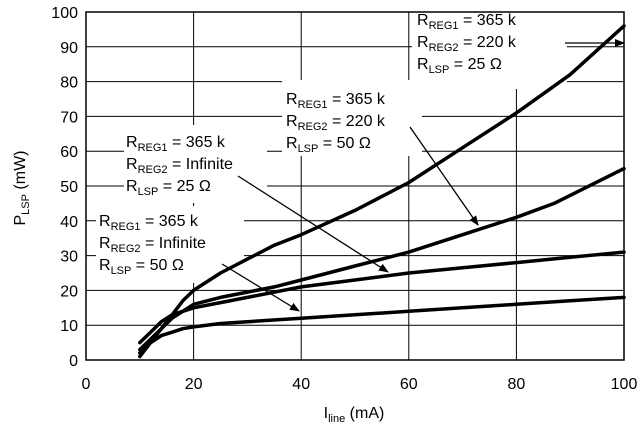 The width and height of the screenshot is (640, 432). I want to click on y-tick-label: 70, so click(69, 117).